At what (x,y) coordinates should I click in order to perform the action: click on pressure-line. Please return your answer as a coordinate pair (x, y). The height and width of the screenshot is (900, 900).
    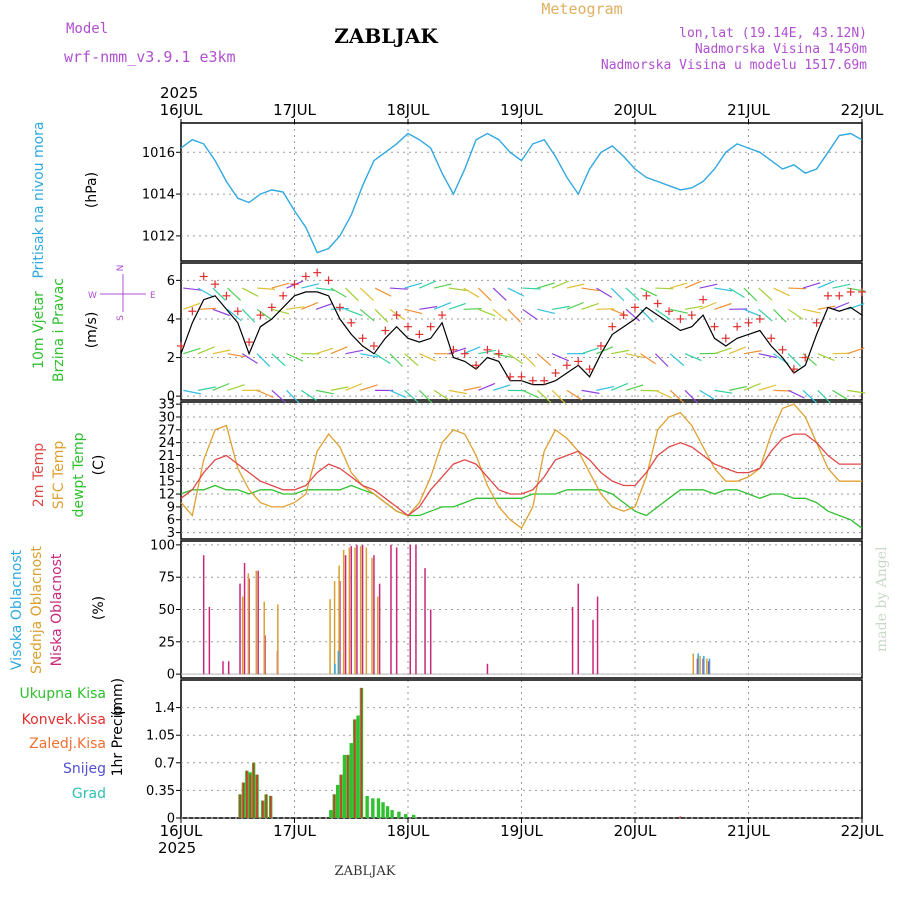
    Looking at the image, I should click on (521, 193).